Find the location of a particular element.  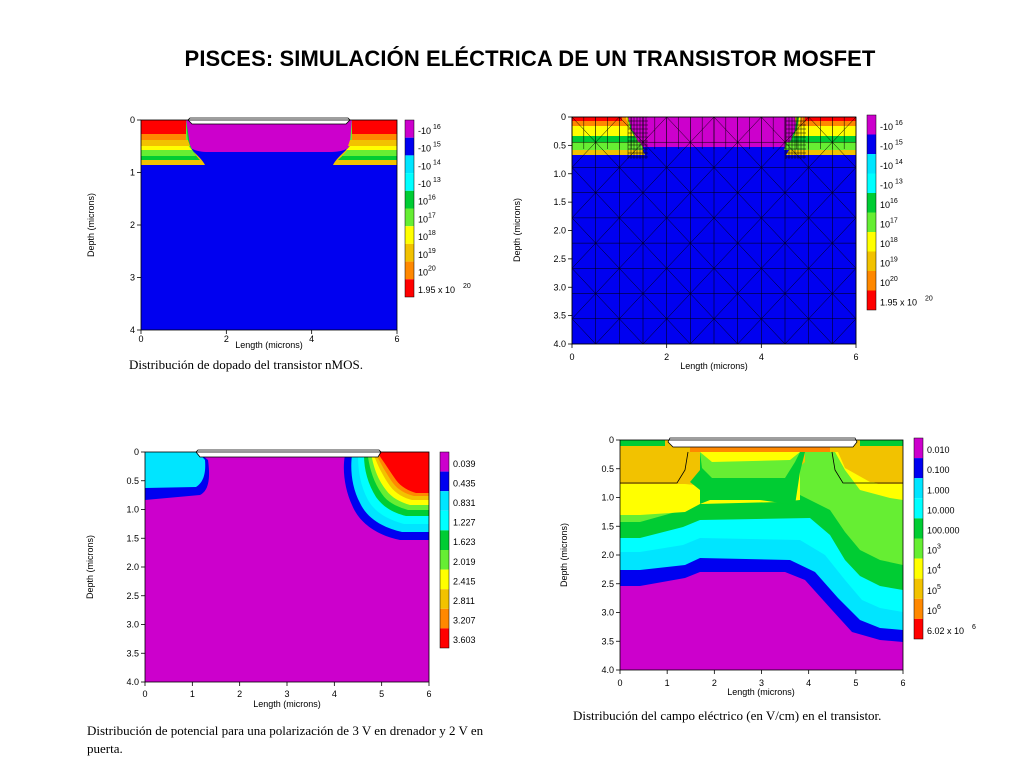

legend-label: 2.019 is located at coordinates (464, 562).